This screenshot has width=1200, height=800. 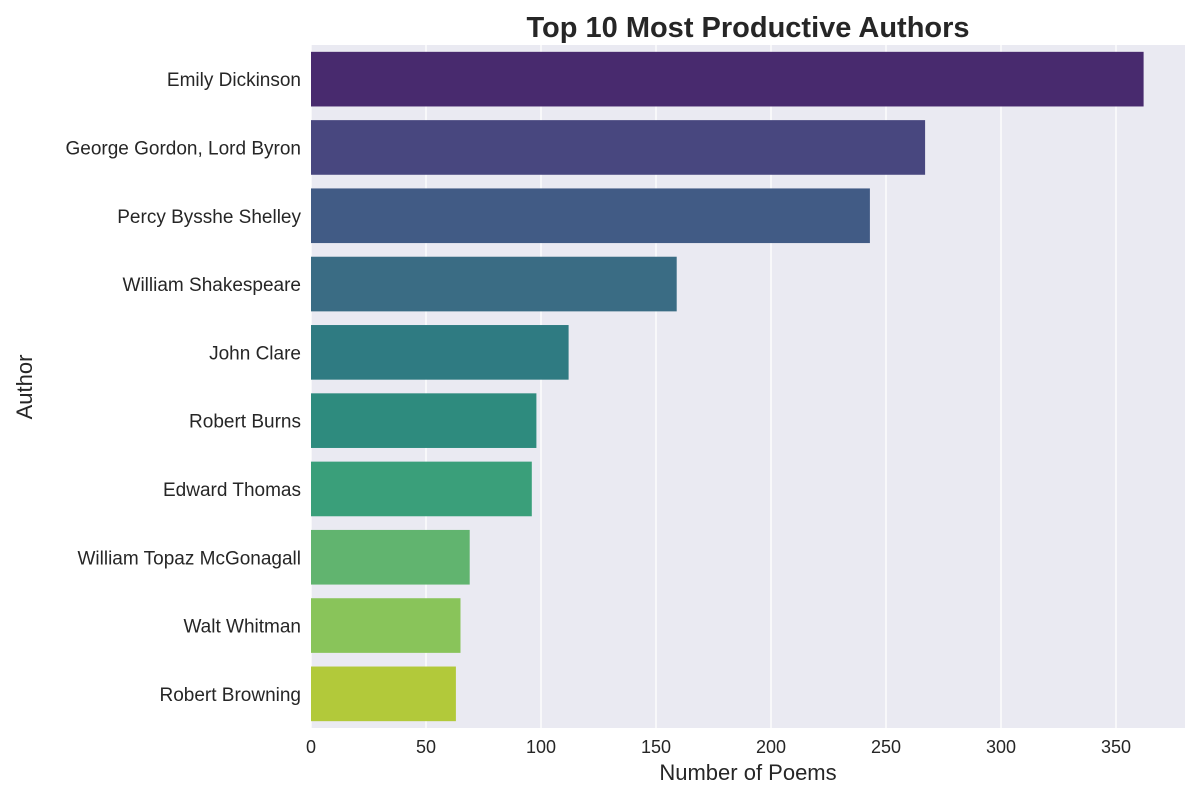 I want to click on x-tick-label: 50, so click(x=426, y=747).